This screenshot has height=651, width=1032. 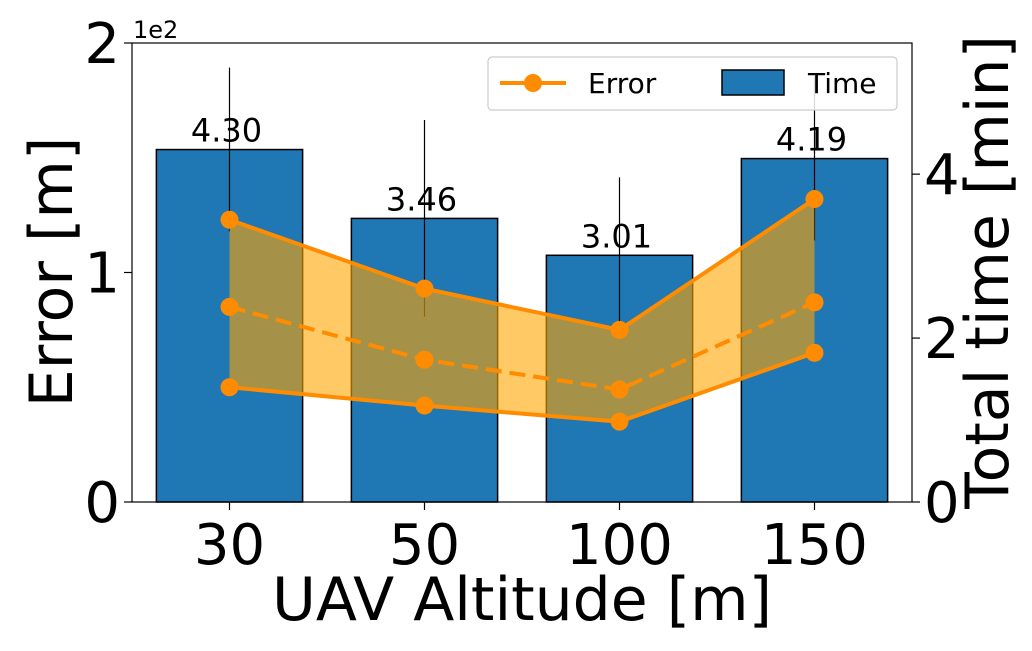 What do you see at coordinates (102, 44) in the screenshot?
I see `left-y-tick-label-200: 2` at bounding box center [102, 44].